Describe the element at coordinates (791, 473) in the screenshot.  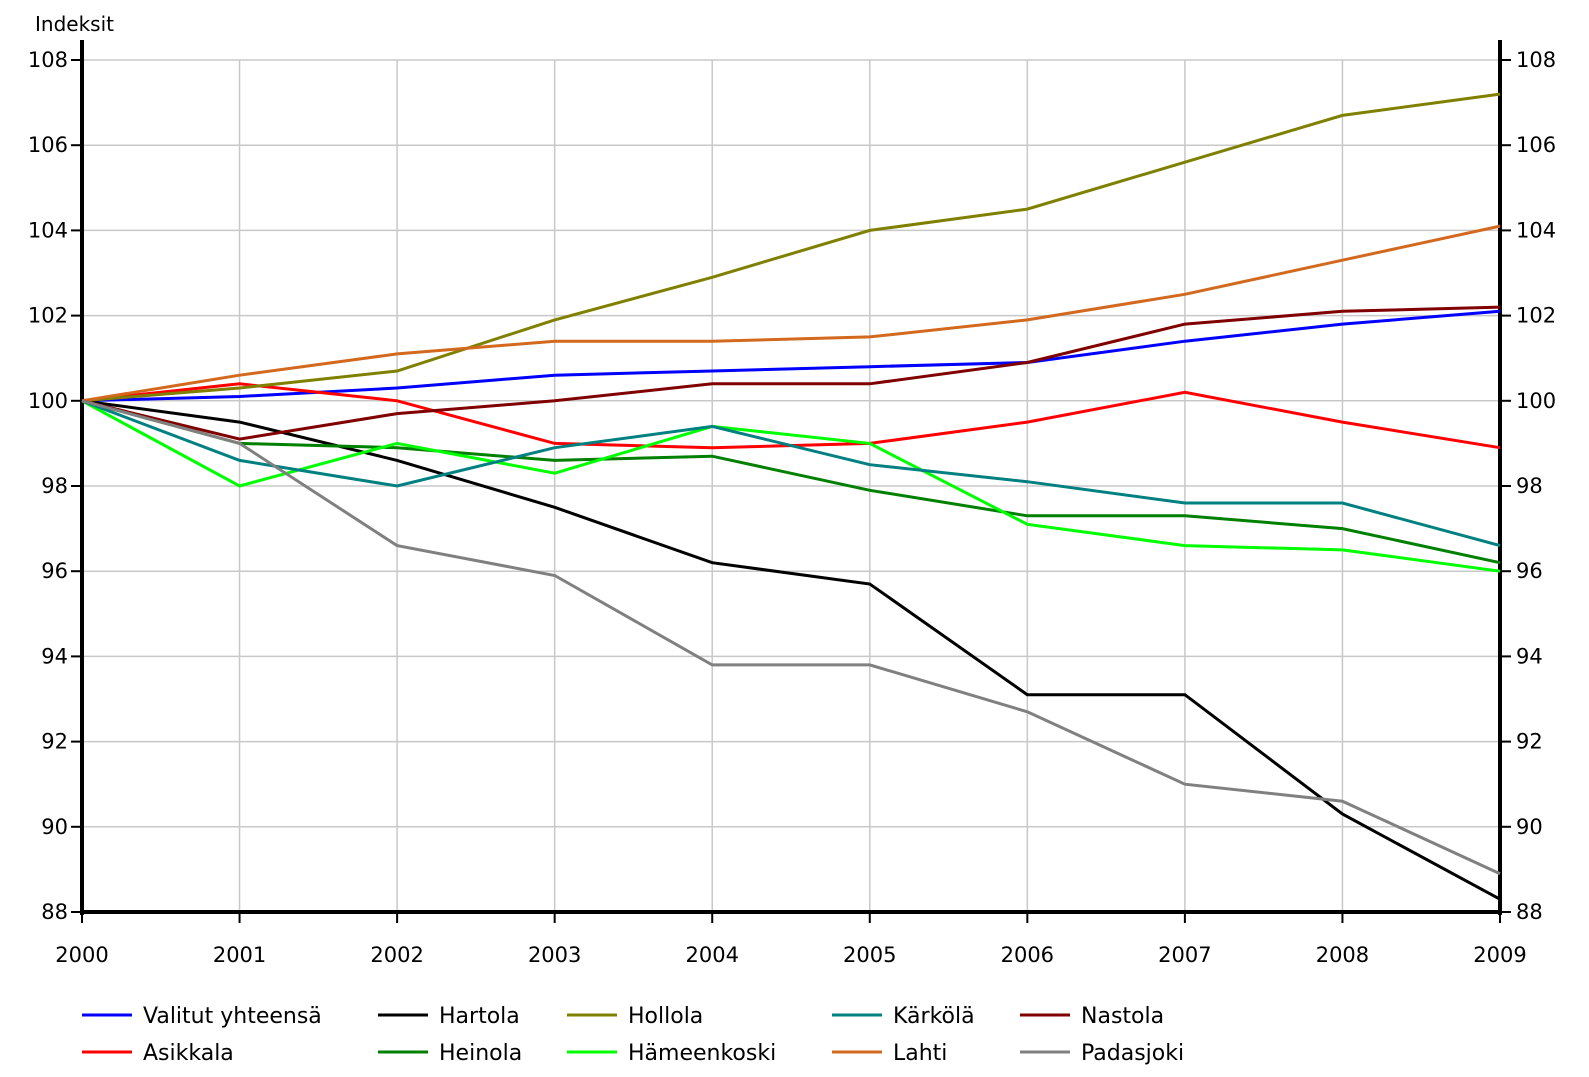
I see `series-line-kärkölä` at that location.